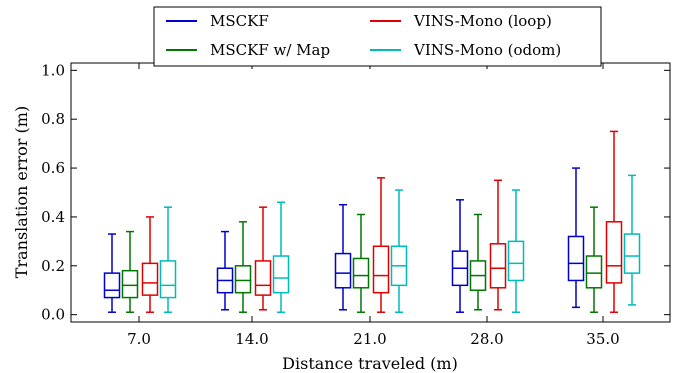 This screenshot has width=676, height=373. I want to click on x-tick-label: 21.0, so click(369, 339).